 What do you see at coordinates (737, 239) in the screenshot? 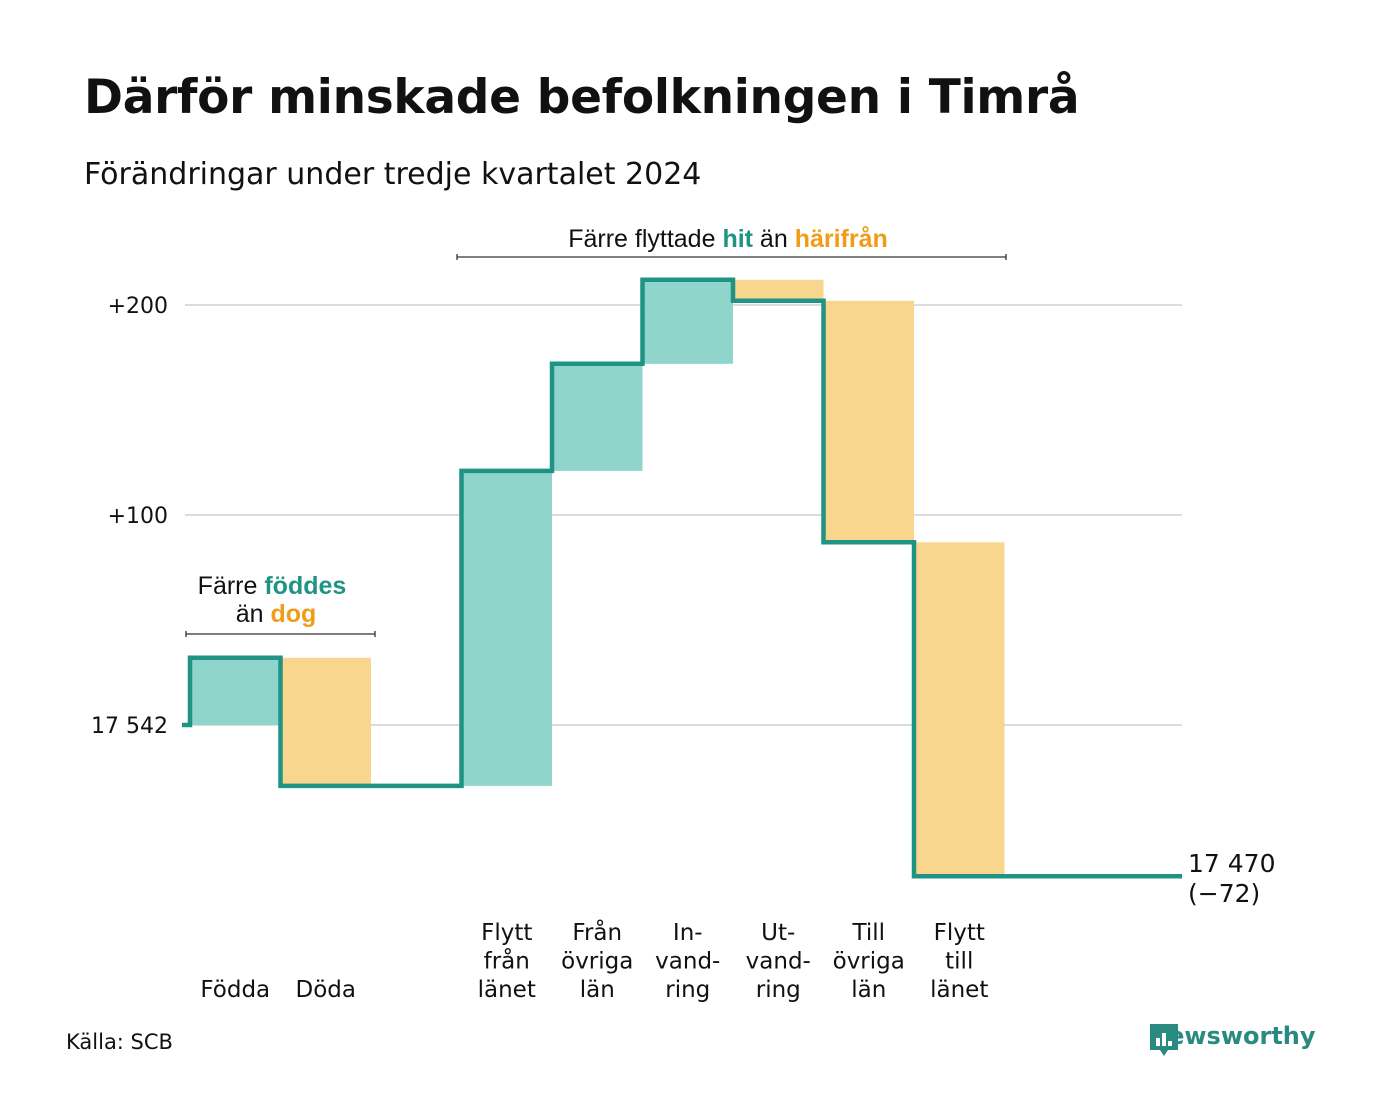
I see `annotation-migration-part: hit` at bounding box center [737, 239].